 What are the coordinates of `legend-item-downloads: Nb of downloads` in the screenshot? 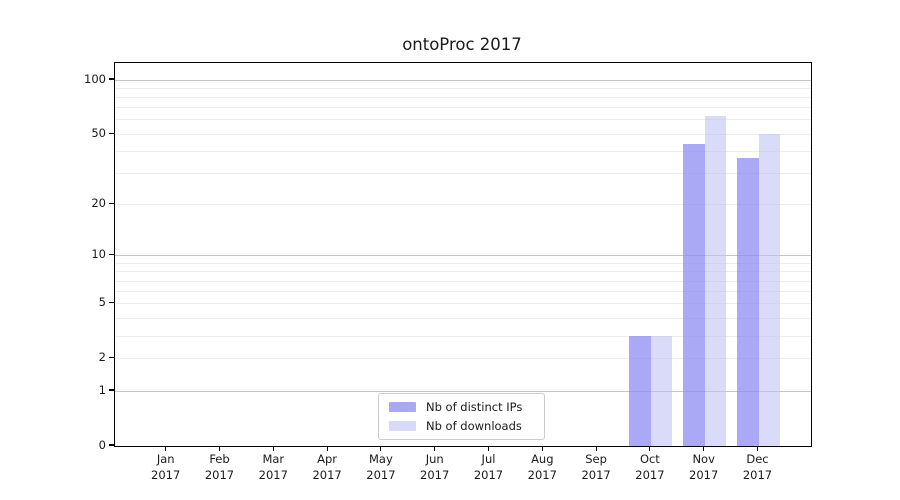 It's located at (461, 426).